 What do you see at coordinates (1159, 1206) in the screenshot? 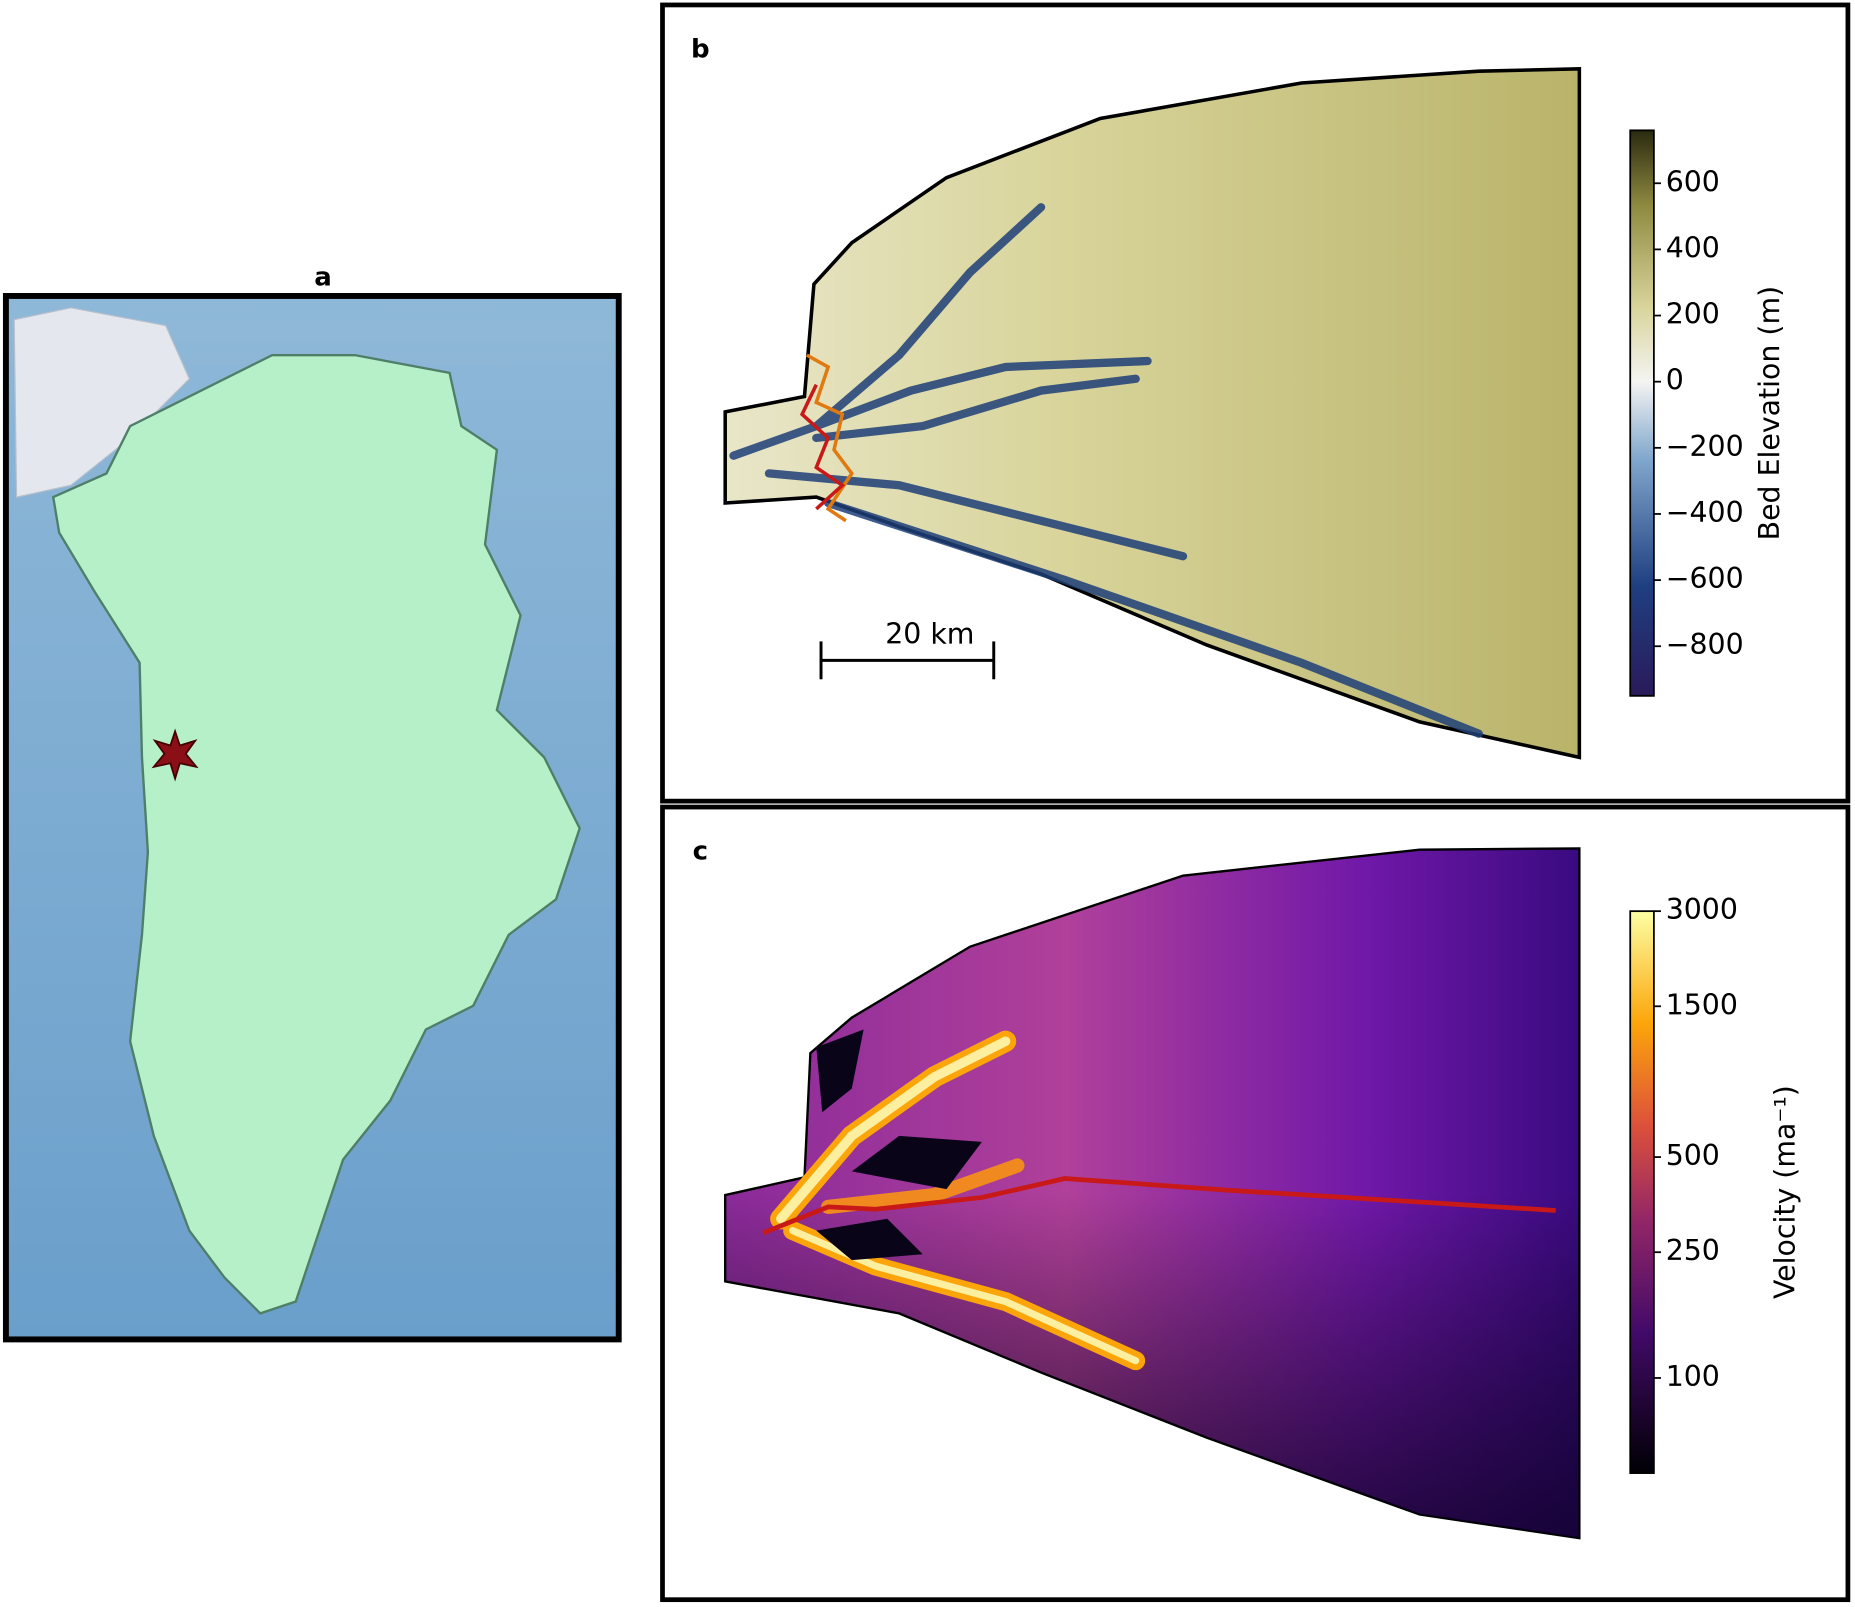
I see `flowline` at bounding box center [1159, 1206].